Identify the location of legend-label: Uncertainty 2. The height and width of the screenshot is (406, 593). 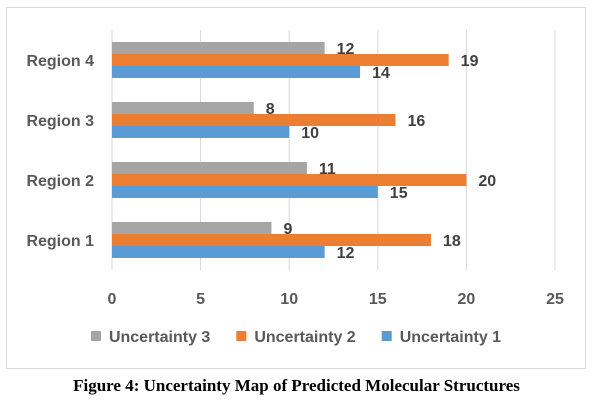
(304, 337).